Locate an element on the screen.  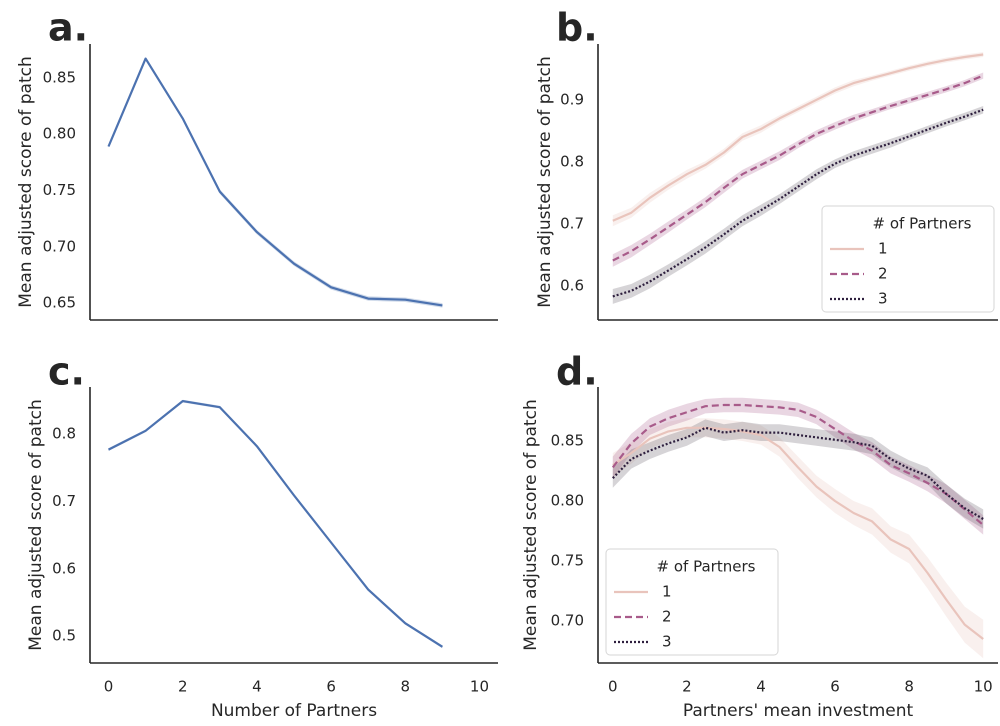
panel-letter-d: d. is located at coordinates (577, 372).